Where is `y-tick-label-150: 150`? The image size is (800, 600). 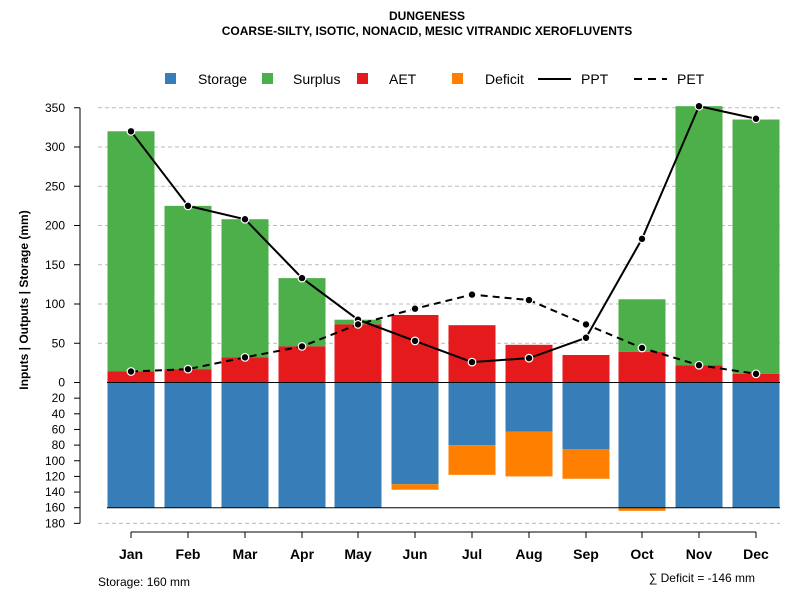 y-tick-label-150: 150 is located at coordinates (55, 265).